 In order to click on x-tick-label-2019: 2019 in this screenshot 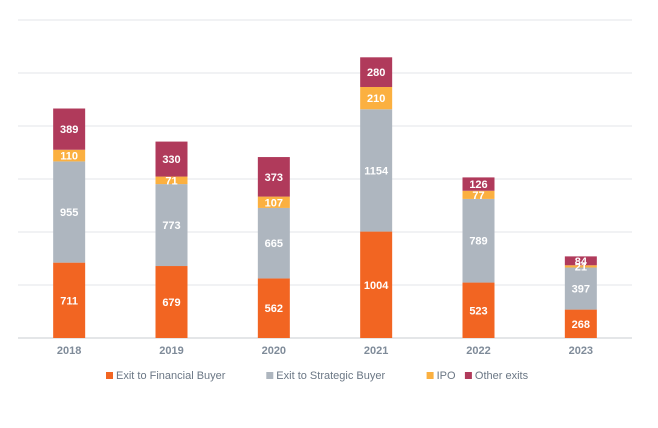, I will do `click(171, 351)`.